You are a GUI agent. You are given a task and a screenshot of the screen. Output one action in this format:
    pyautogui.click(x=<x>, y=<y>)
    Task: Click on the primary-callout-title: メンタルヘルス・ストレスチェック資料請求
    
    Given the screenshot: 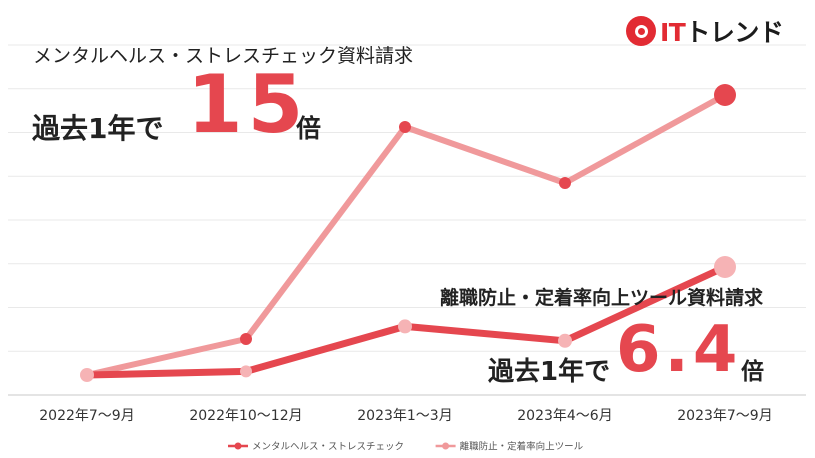 What is the action you would take?
    pyautogui.click(x=223, y=56)
    